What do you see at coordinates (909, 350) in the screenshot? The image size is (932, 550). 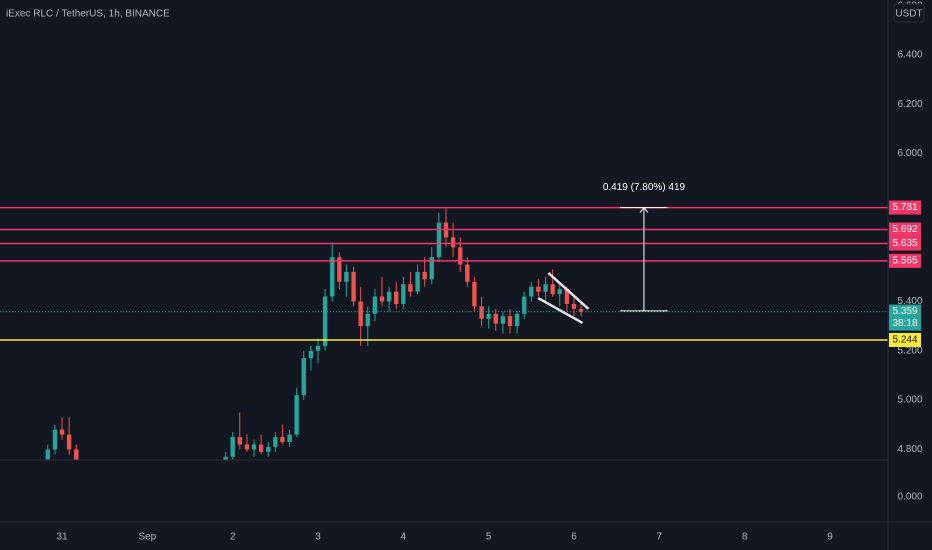 I see `y-tick-label: 5.200` at bounding box center [909, 350].